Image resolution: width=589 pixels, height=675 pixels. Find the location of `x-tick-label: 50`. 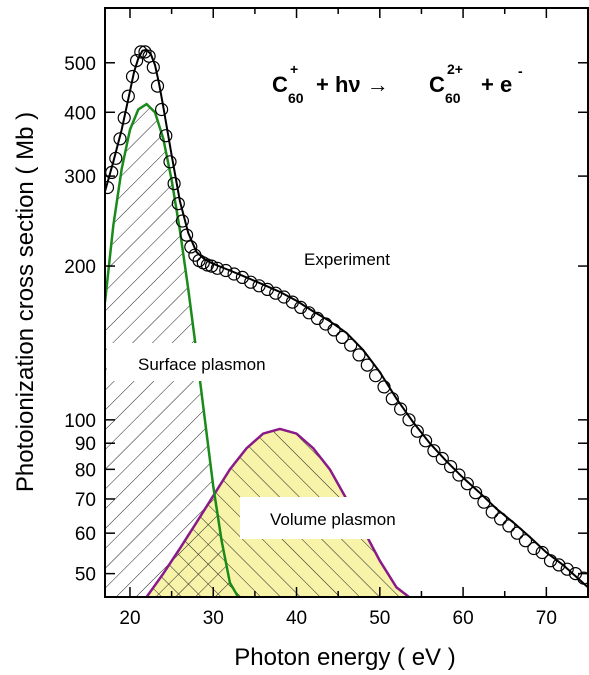

x-tick-label: 50 is located at coordinates (379, 618).